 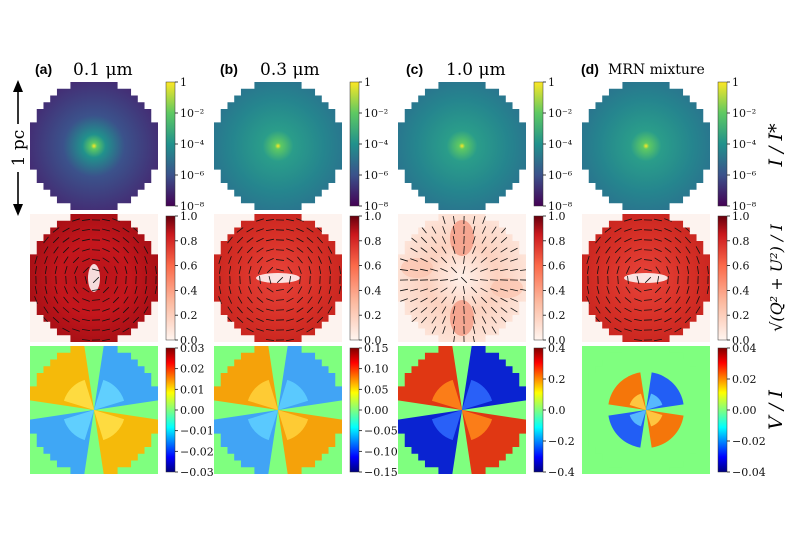 I want to click on map-2-0: 0.03 0.02 0.01 0.00 −0.01 −0.02 −0.03, so click(x=122, y=410).